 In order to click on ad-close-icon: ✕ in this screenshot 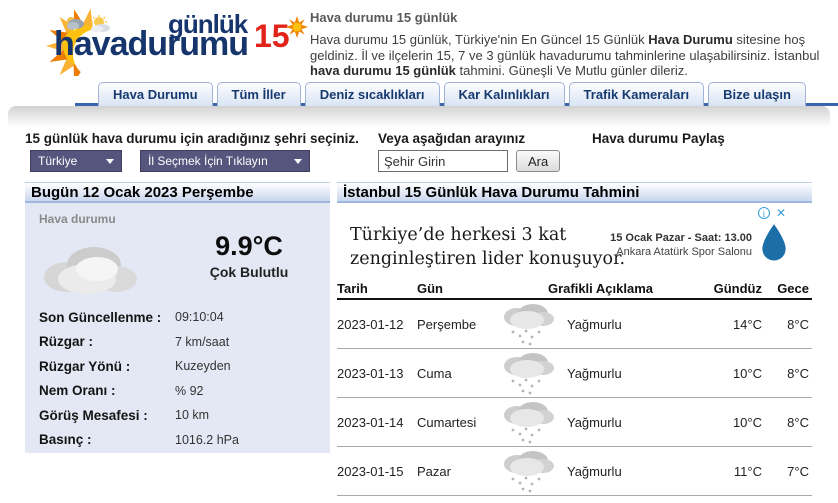, I will do `click(780, 213)`.